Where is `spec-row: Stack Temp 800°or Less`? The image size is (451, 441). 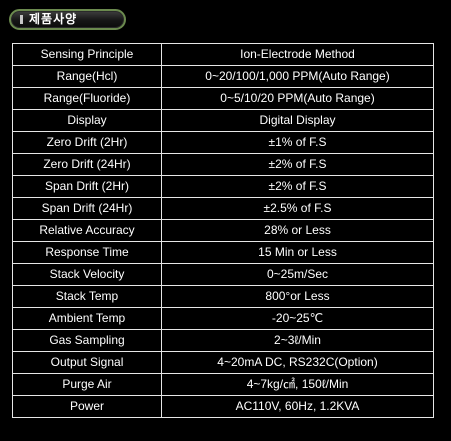
spec-row: Stack Temp 800°or Less is located at coordinates (223, 297).